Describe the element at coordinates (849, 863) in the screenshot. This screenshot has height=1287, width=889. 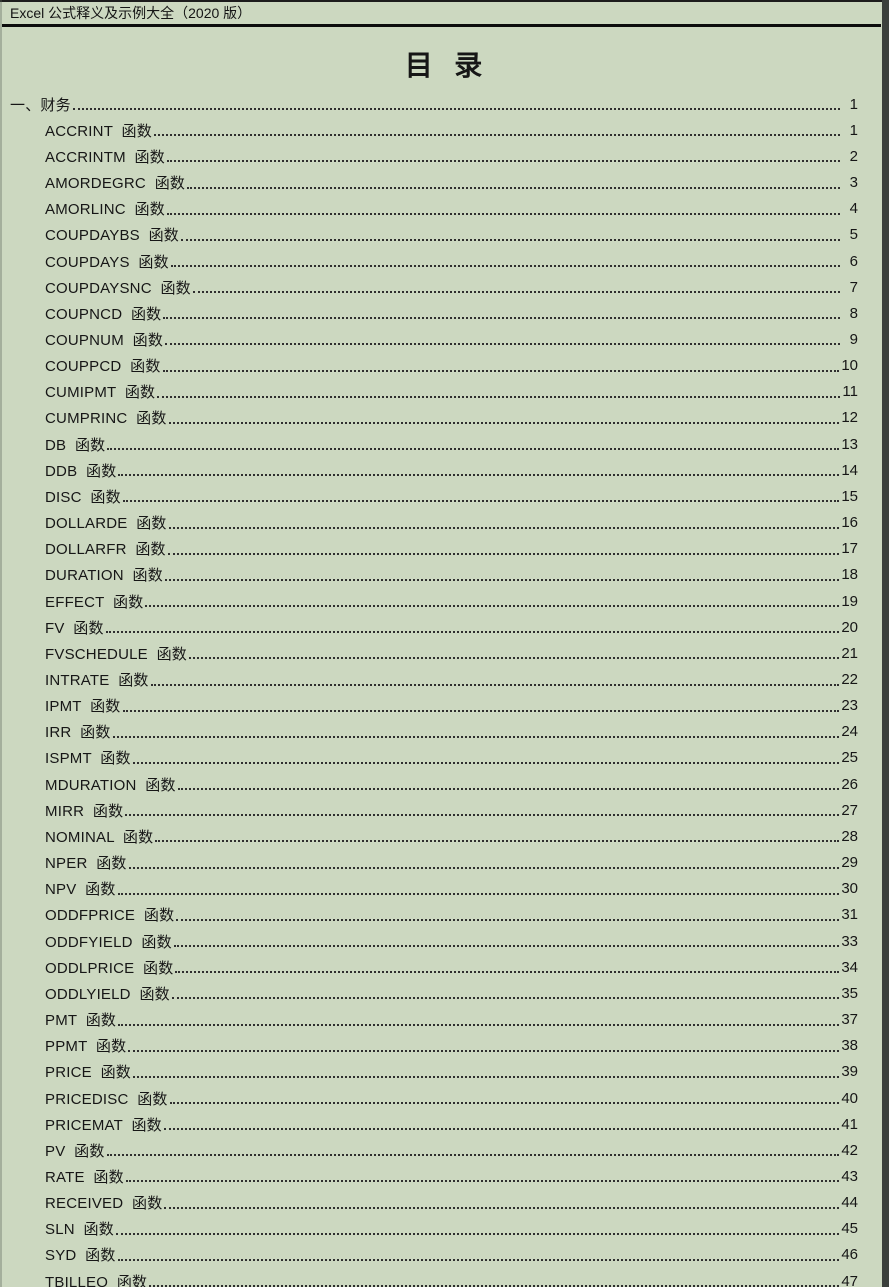
I see `toc-entry-page: 29` at that location.